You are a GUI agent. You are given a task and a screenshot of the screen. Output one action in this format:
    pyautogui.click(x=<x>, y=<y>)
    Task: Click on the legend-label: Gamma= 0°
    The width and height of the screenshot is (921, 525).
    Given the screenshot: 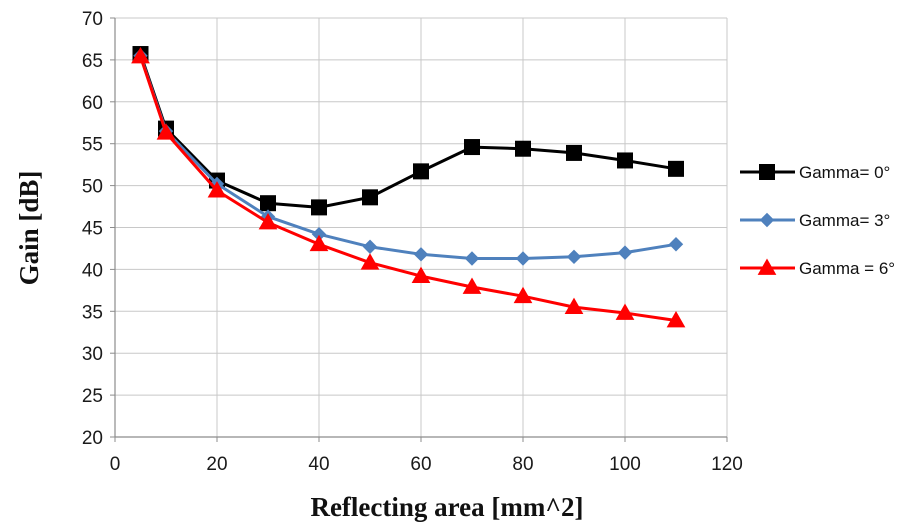 What is the action you would take?
    pyautogui.click(x=844, y=172)
    